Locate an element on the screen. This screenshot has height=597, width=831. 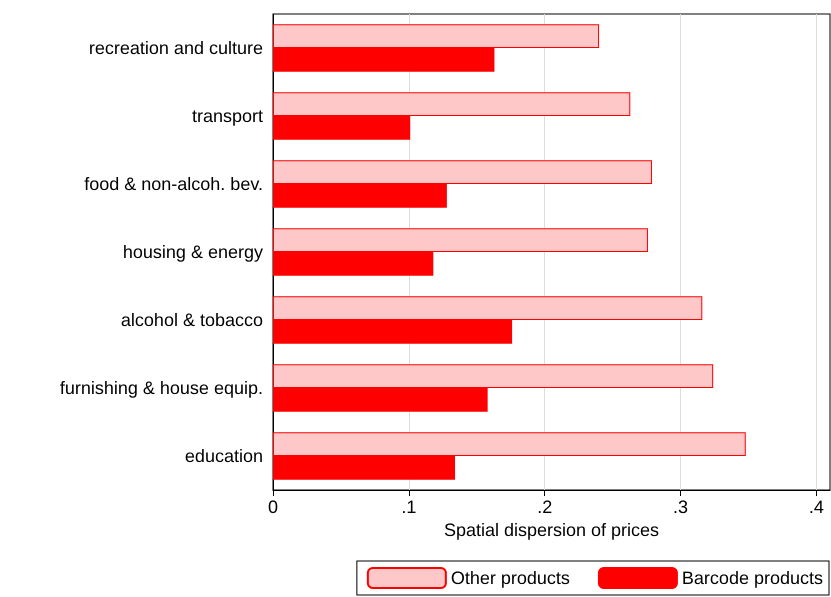
y-tick-label: housing & energy is located at coordinates (192, 252).